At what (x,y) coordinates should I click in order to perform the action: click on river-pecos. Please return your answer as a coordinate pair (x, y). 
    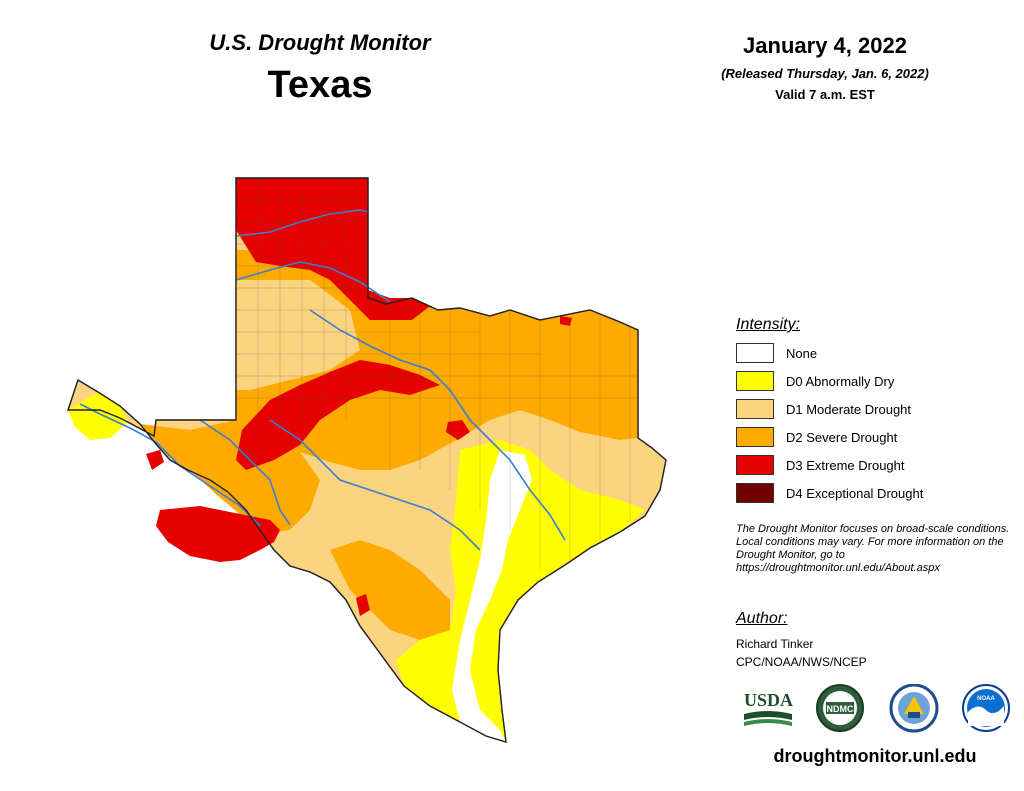
    Looking at the image, I should click on (245, 472).